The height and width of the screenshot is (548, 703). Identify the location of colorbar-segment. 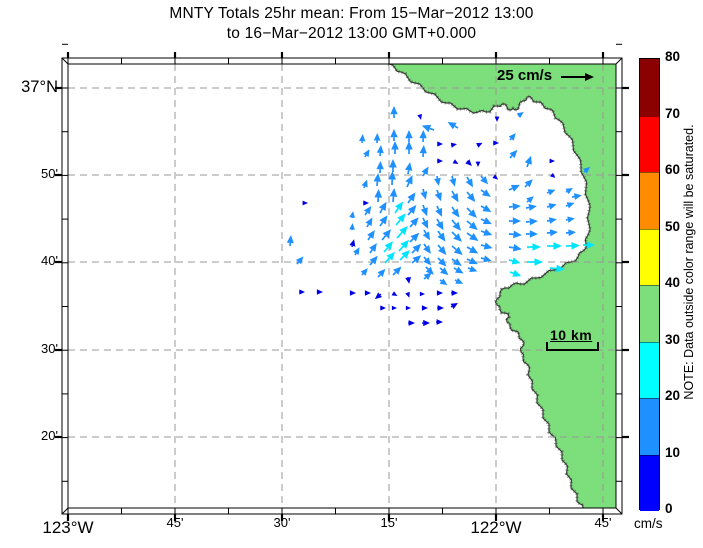
(649, 143).